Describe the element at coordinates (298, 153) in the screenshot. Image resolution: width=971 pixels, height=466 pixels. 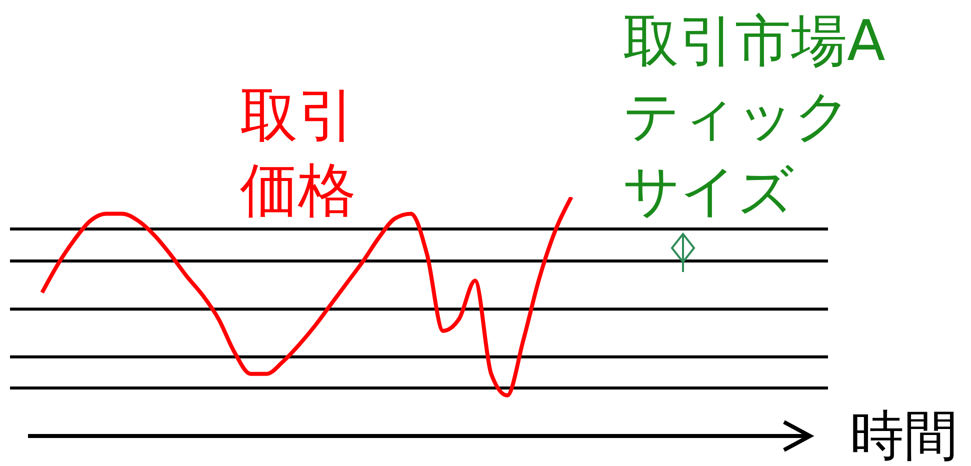
I see `series-label: 取引価格` at that location.